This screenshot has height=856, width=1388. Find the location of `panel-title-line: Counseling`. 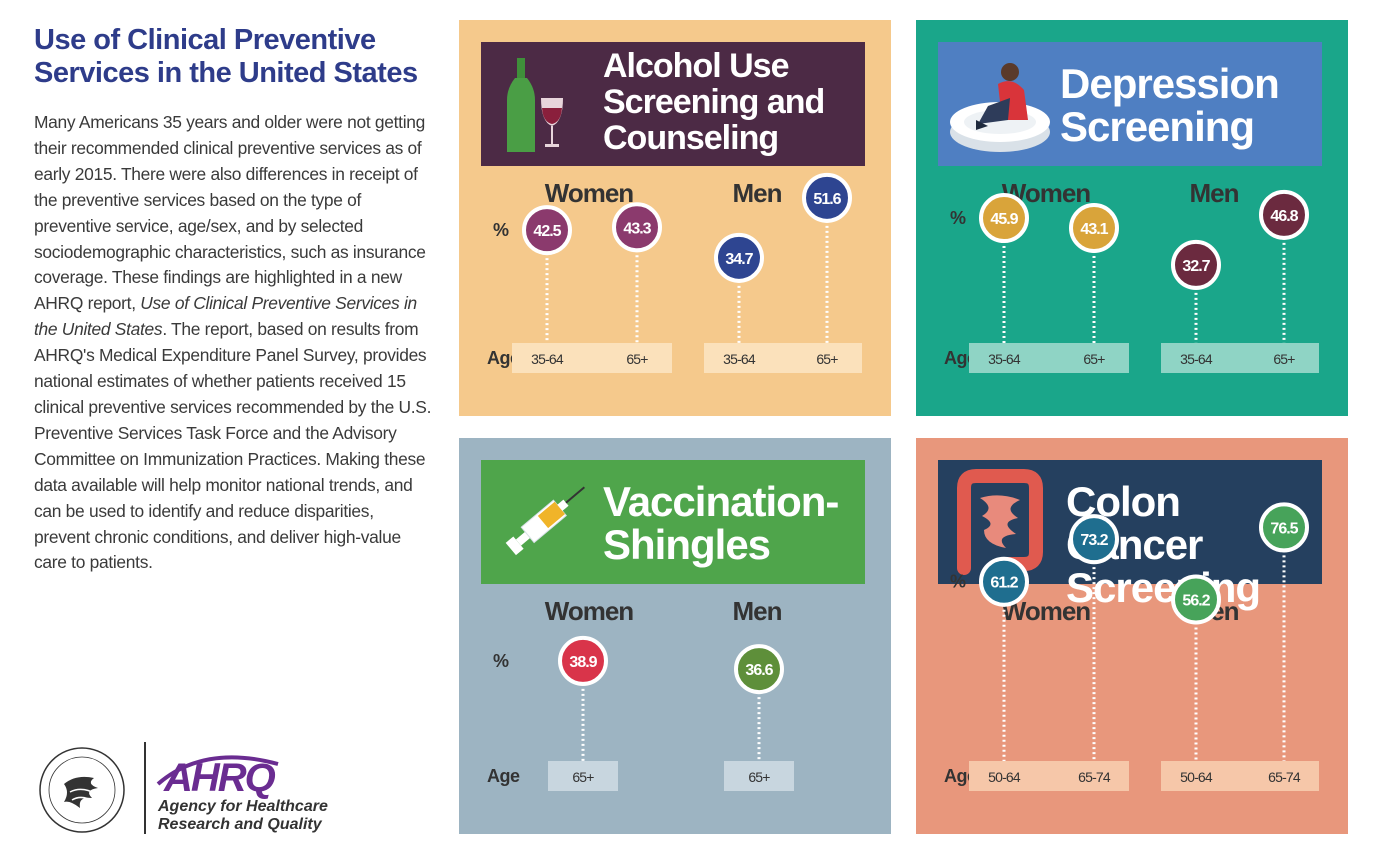

panel-title-line: Counseling is located at coordinates (691, 138).